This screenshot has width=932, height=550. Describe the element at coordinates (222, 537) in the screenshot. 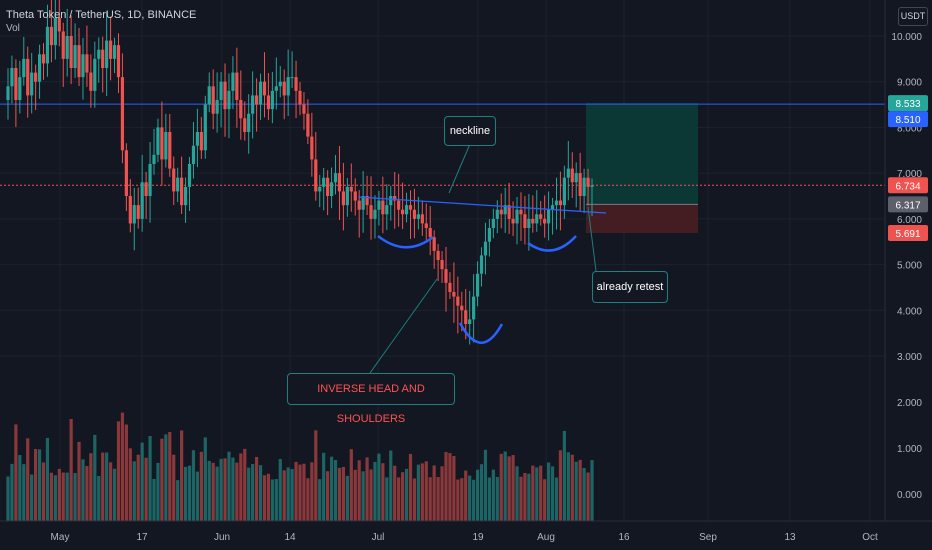

I see `x-tick-label-2: Jun` at that location.